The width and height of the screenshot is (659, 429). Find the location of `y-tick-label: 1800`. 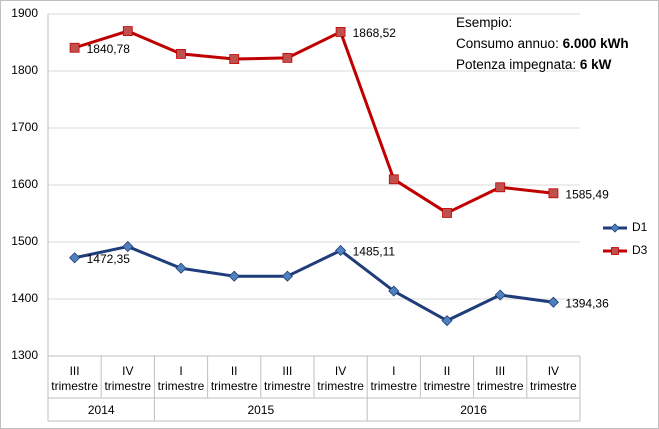

y-tick-label: 1800 is located at coordinates (24, 70).